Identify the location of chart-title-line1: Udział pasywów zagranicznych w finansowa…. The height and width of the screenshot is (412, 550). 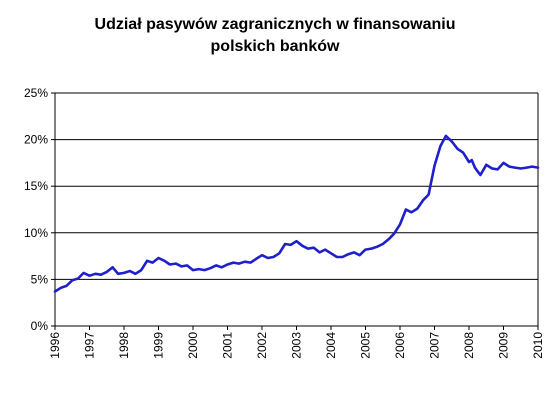
(275, 24).